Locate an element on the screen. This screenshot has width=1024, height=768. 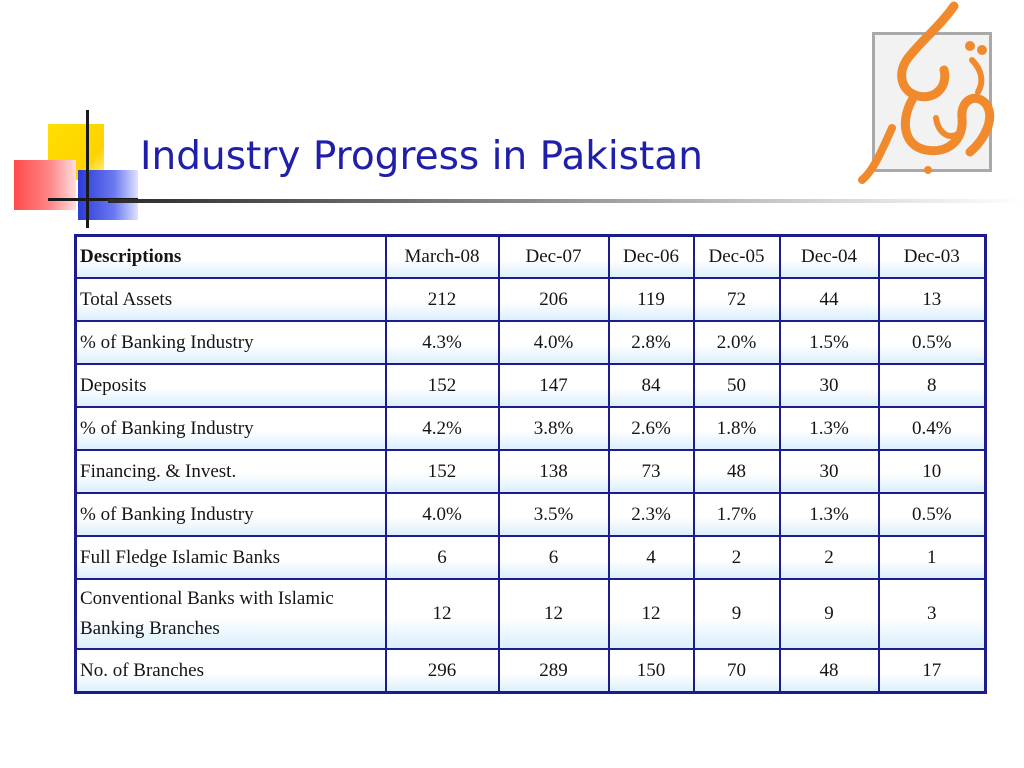
table-cell: 3.8% is located at coordinates (553, 428).